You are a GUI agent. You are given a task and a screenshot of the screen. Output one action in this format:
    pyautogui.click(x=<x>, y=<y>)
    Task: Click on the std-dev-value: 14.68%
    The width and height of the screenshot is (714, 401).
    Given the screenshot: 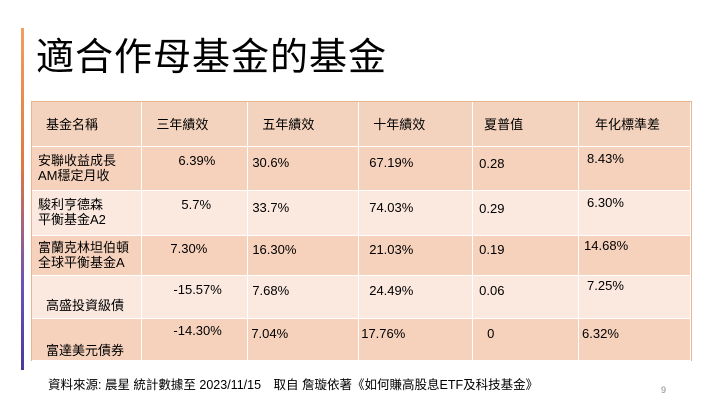 What is the action you would take?
    pyautogui.click(x=606, y=245)
    